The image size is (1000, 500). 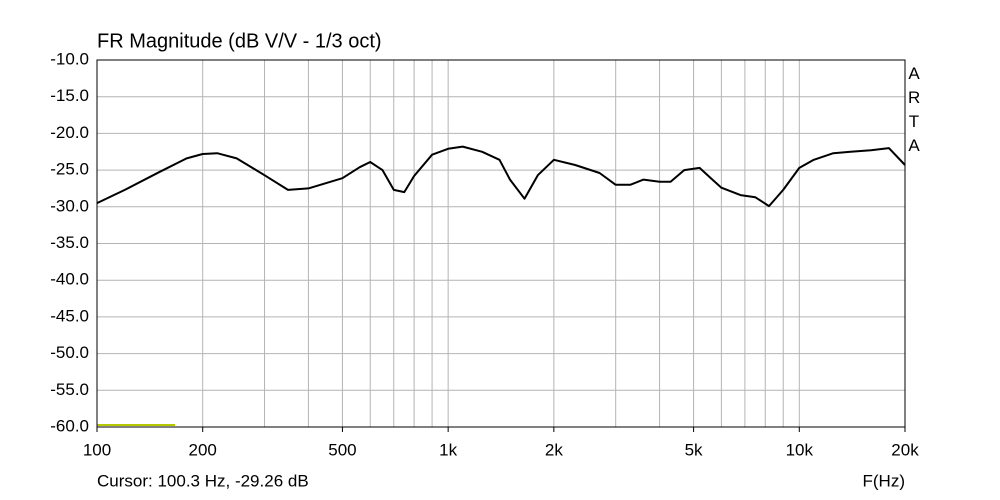 I want to click on x-axis-label: F(Hz), so click(x=884, y=480).